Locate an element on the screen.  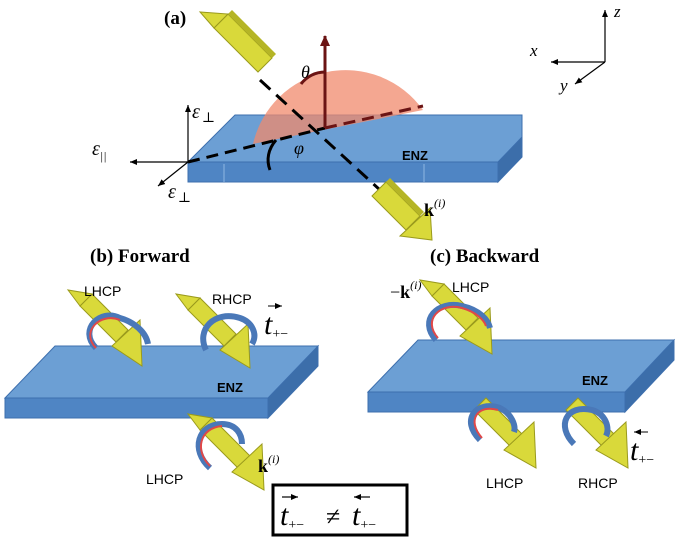
eps-perp-bottom-label: ε ⊥ is located at coordinates (179, 193).